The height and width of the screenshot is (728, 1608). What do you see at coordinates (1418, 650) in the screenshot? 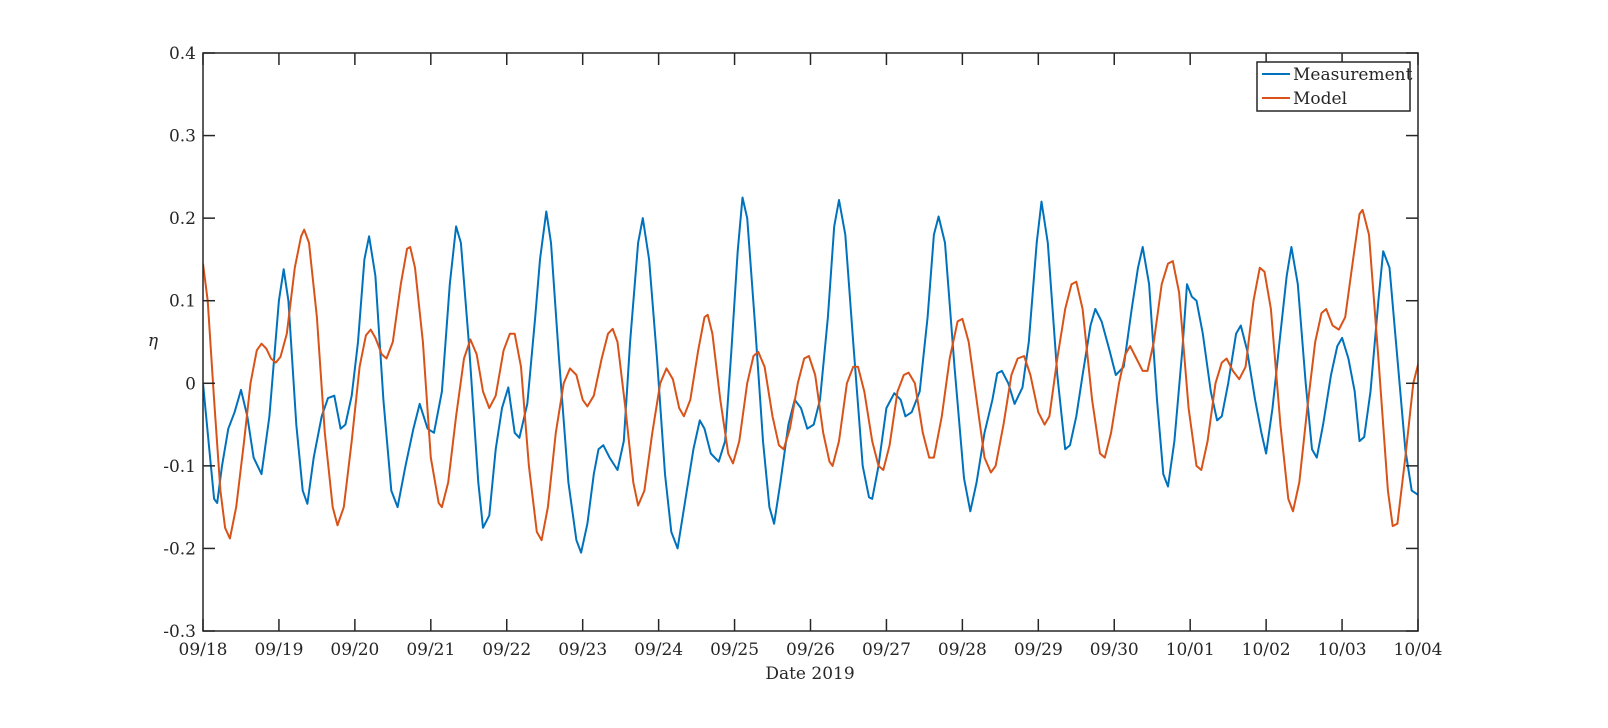
I see `x-tick-label: 10/04` at bounding box center [1418, 650].